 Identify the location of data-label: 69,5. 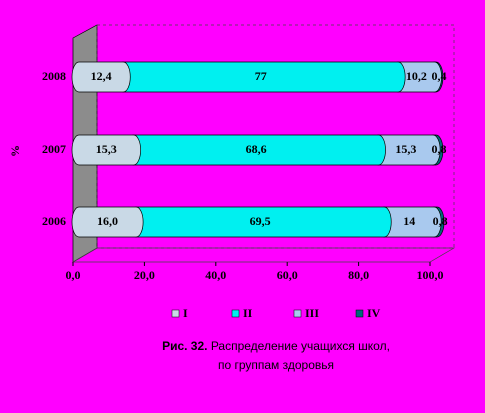
(260, 221).